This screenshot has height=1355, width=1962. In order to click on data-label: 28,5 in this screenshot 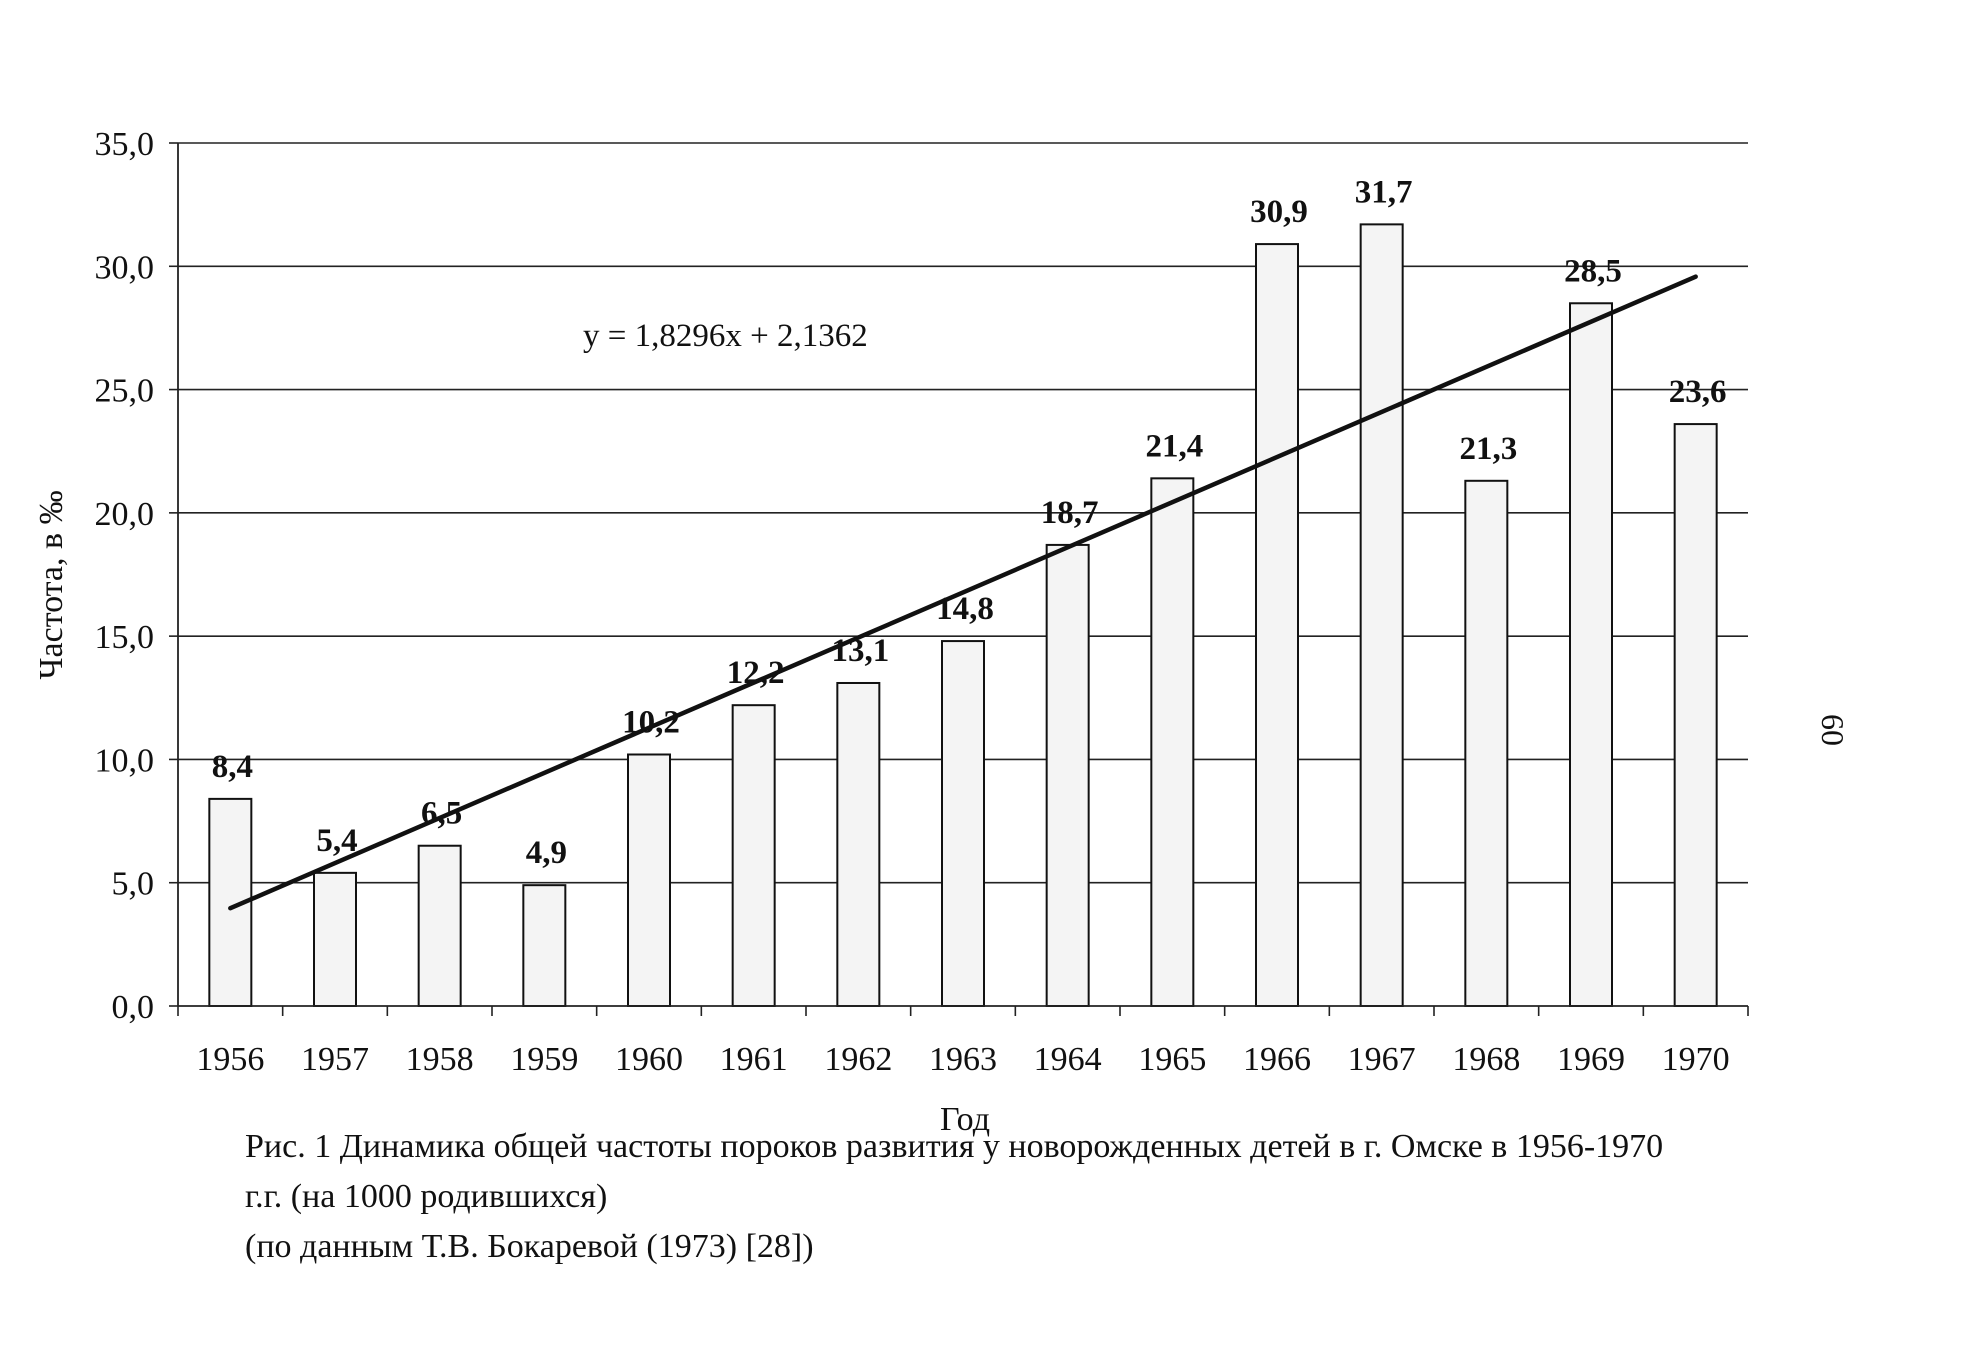, I will do `click(1593, 271)`.